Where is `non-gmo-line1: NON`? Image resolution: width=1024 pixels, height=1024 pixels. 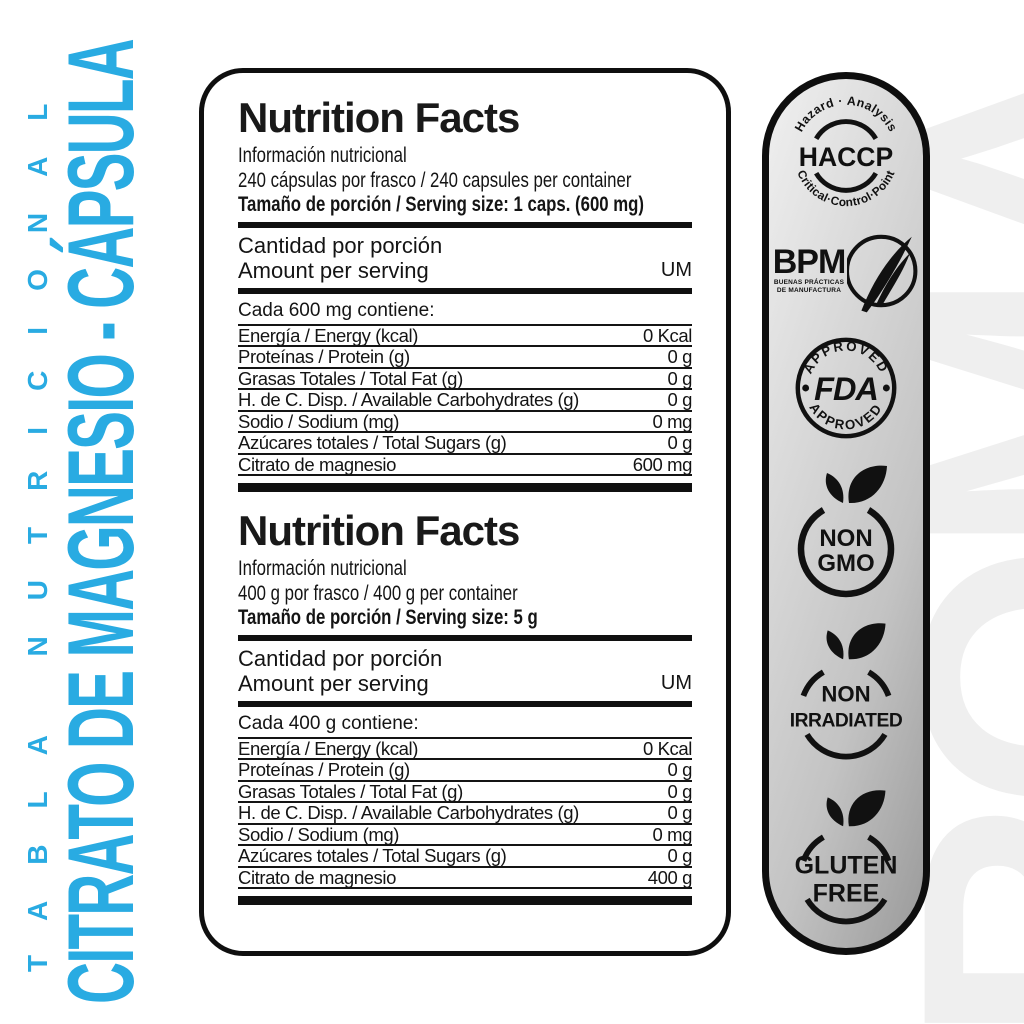
non-gmo-line1: NON is located at coordinates (845, 538).